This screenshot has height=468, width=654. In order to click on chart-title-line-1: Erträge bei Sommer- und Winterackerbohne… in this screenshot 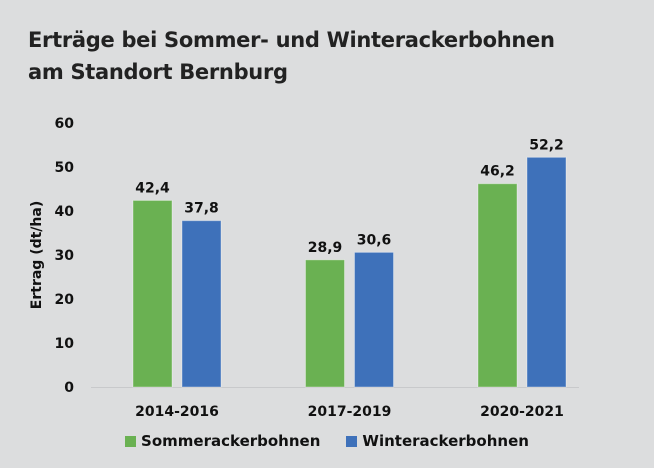, I will do `click(291, 40)`.